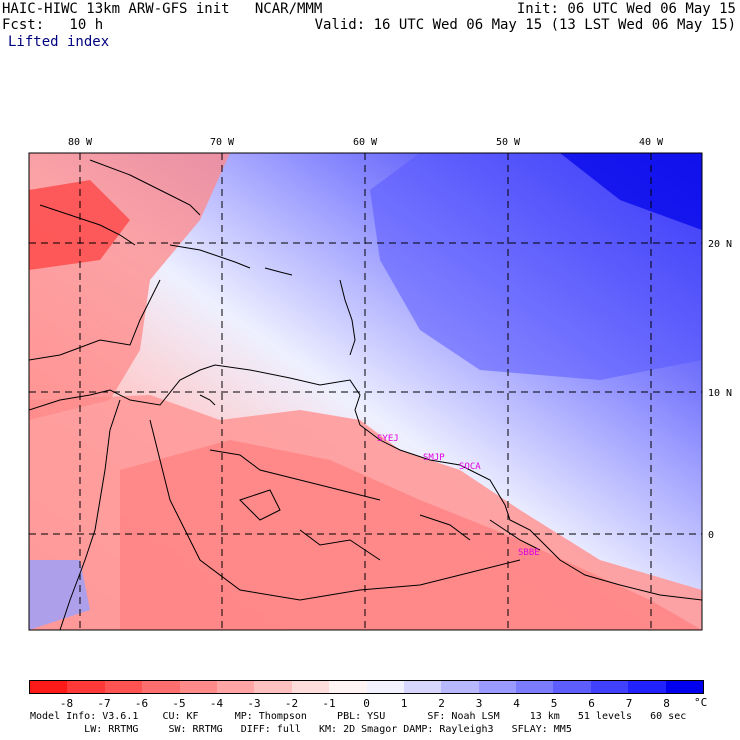  What do you see at coordinates (59, 595) in the screenshot?
I see `western-blue-pocket` at bounding box center [59, 595].